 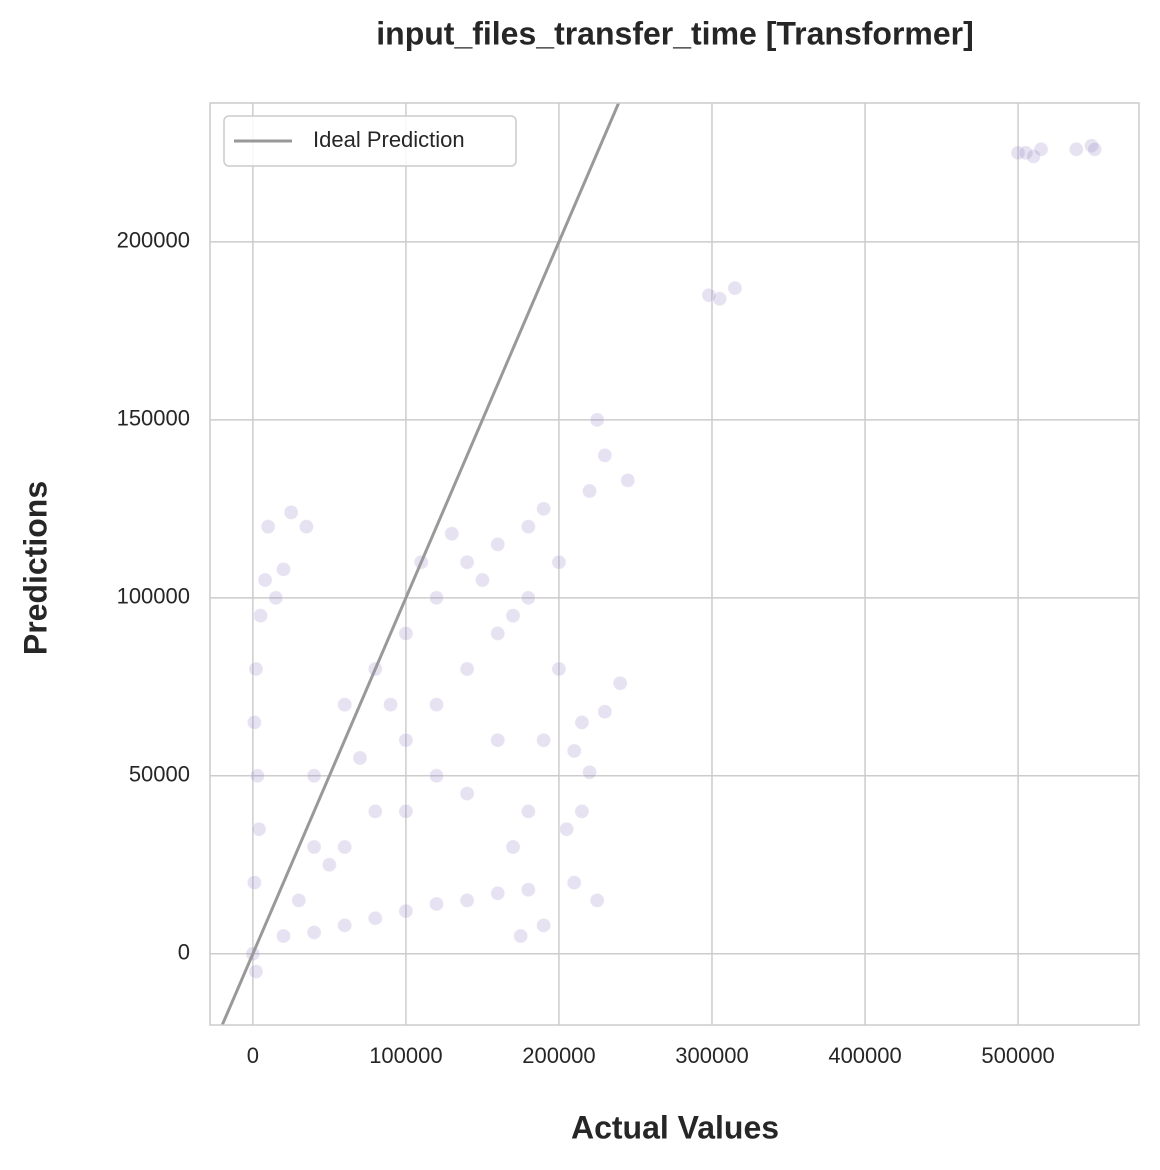 I want to click on y-tick-label: 50000, so click(x=159, y=774).